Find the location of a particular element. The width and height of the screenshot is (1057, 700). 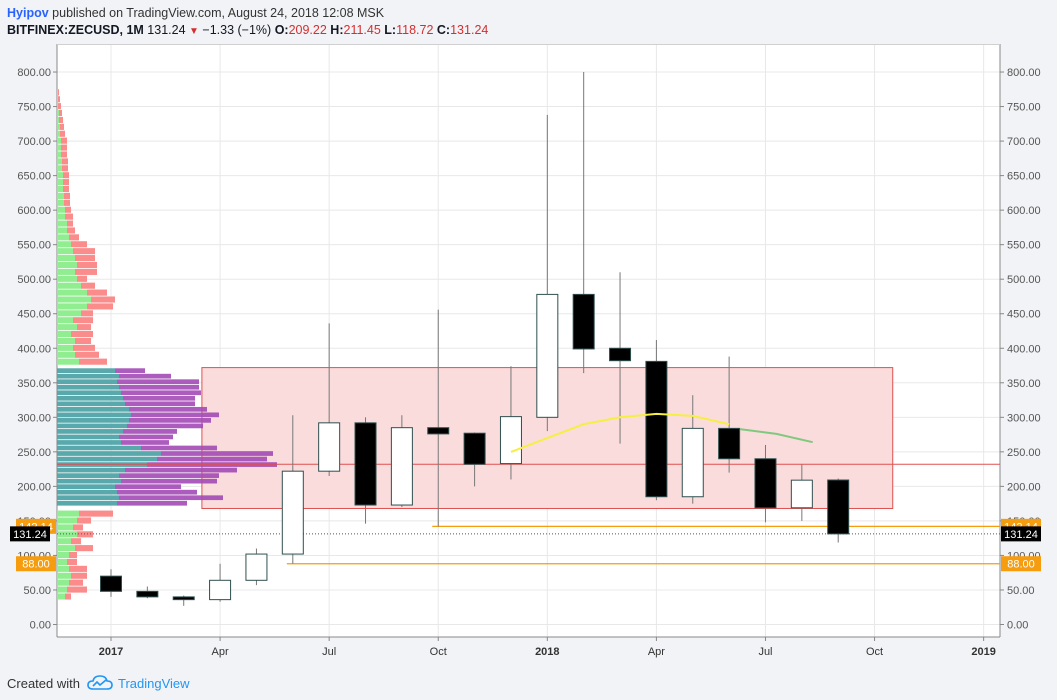

tradingview-brand-link: TradingView is located at coordinates (154, 683).